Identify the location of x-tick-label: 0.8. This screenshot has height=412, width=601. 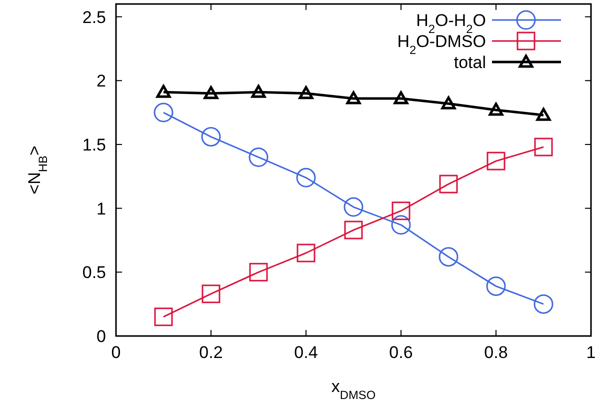
(496, 352).